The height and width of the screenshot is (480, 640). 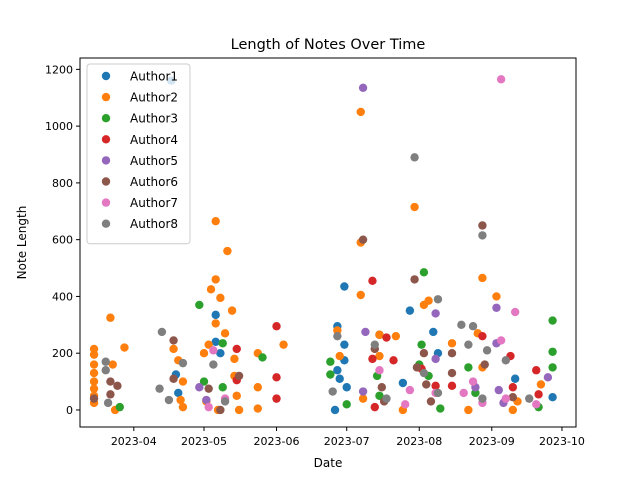 I want to click on legend-label-author8: Author8, so click(x=154, y=224).